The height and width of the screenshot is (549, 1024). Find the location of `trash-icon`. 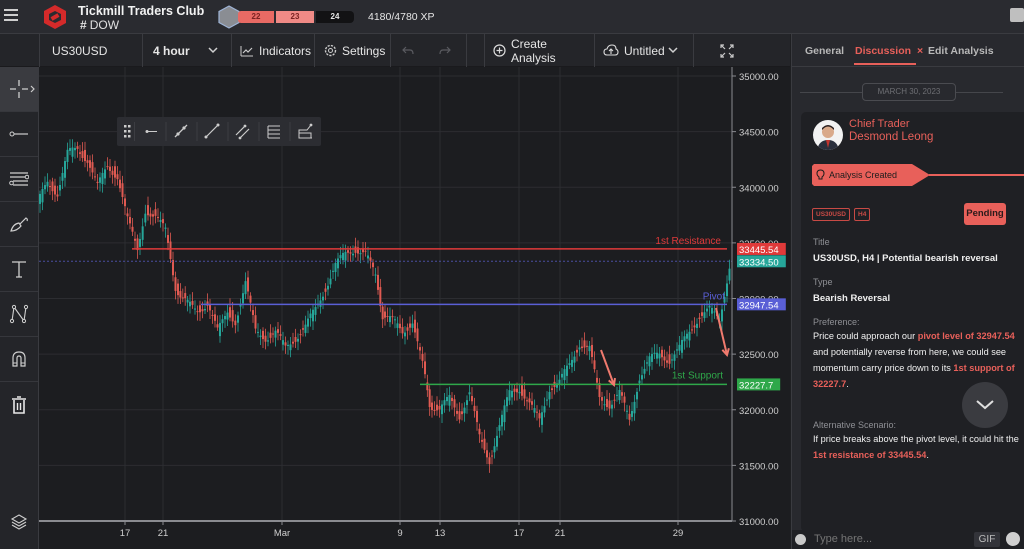

trash-icon is located at coordinates (19, 404).